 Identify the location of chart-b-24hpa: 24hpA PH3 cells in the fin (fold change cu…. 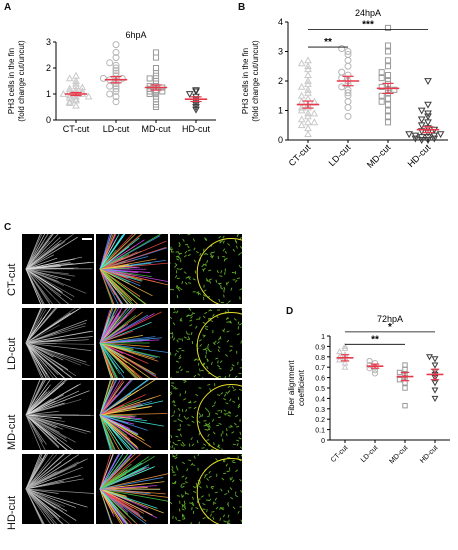
(344, 89).